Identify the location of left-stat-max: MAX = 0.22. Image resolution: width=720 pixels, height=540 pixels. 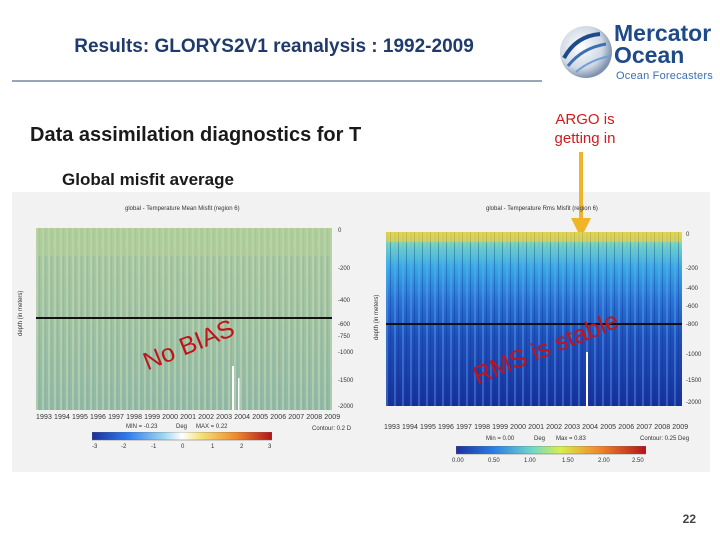
(212, 427).